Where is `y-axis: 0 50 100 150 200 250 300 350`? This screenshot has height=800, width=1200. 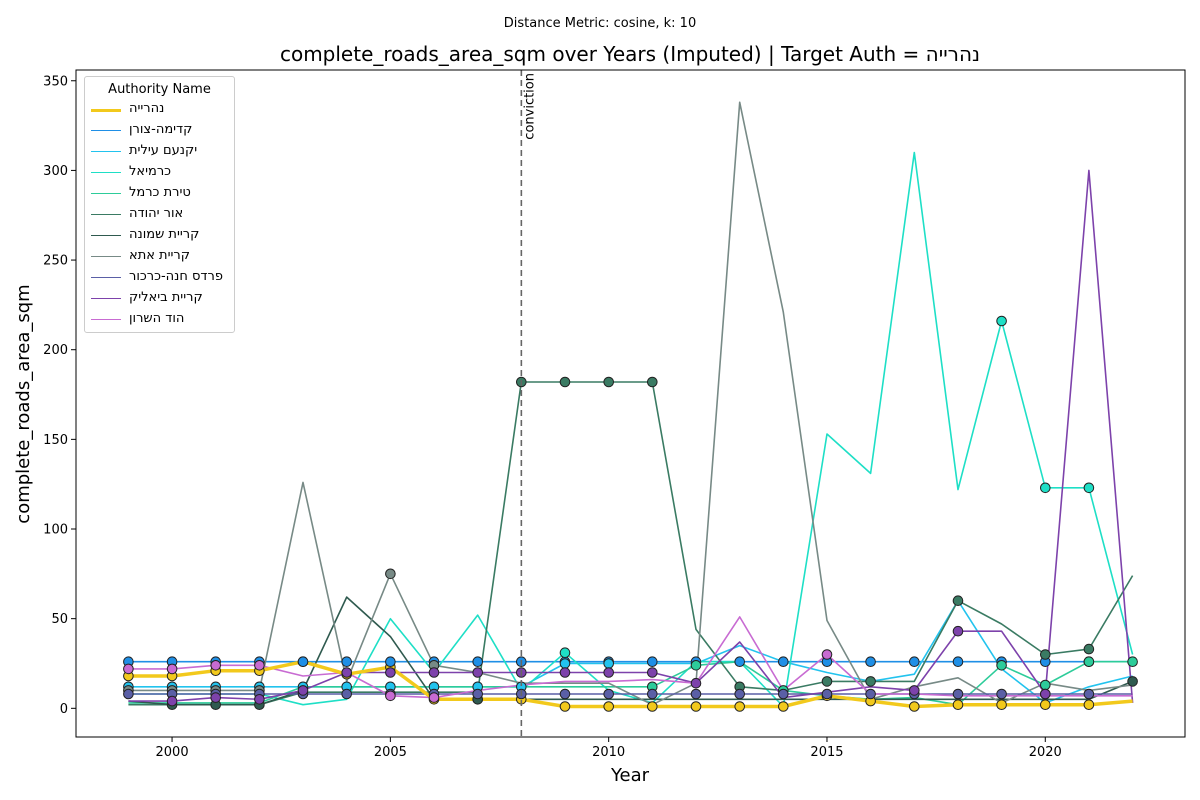 y-axis: 0 50 100 150 200 250 300 350 is located at coordinates (59, 395).